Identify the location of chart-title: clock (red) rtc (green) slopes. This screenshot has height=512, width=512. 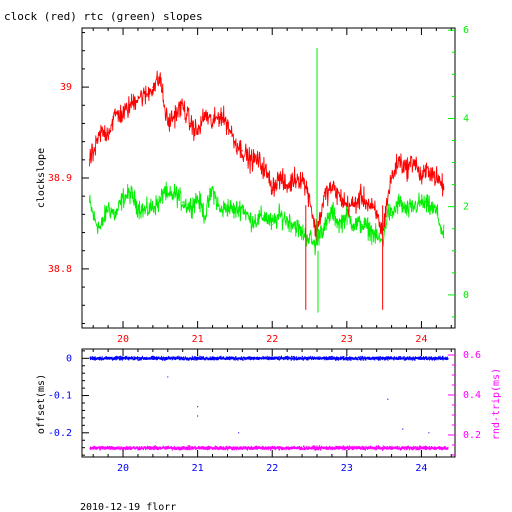
(103, 16).